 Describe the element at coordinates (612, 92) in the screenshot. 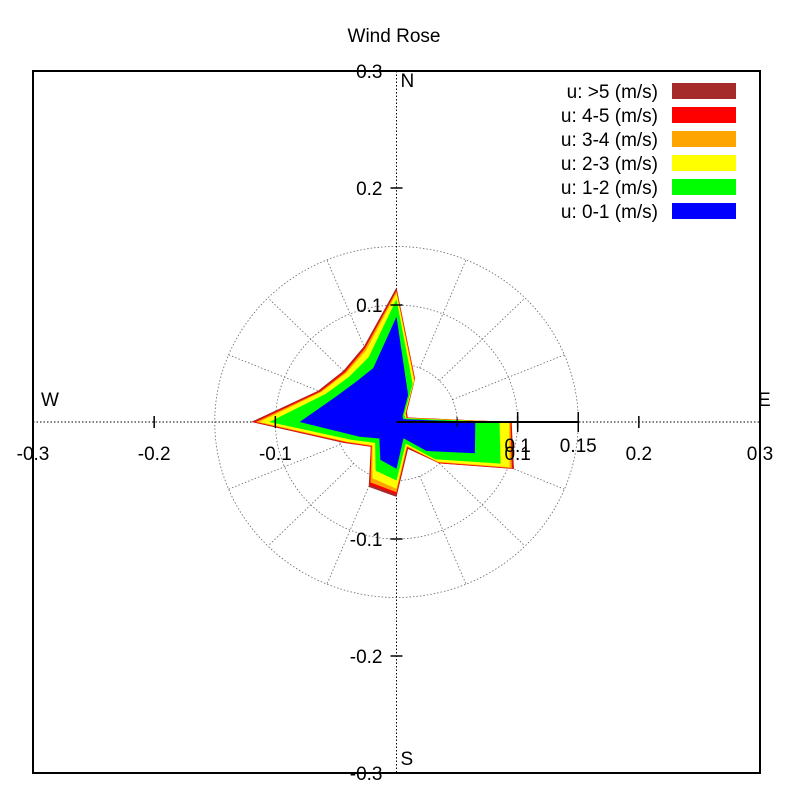

I see `legend-label-0: u: >5 (m/s)` at that location.